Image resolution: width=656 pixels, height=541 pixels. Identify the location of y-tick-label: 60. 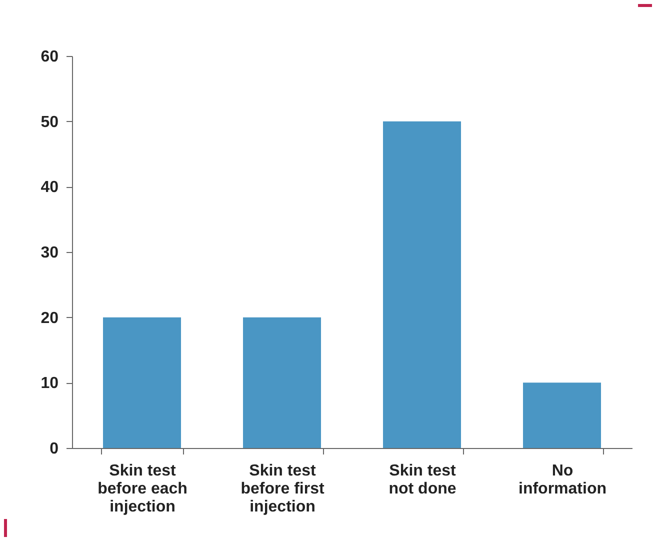
(49, 57).